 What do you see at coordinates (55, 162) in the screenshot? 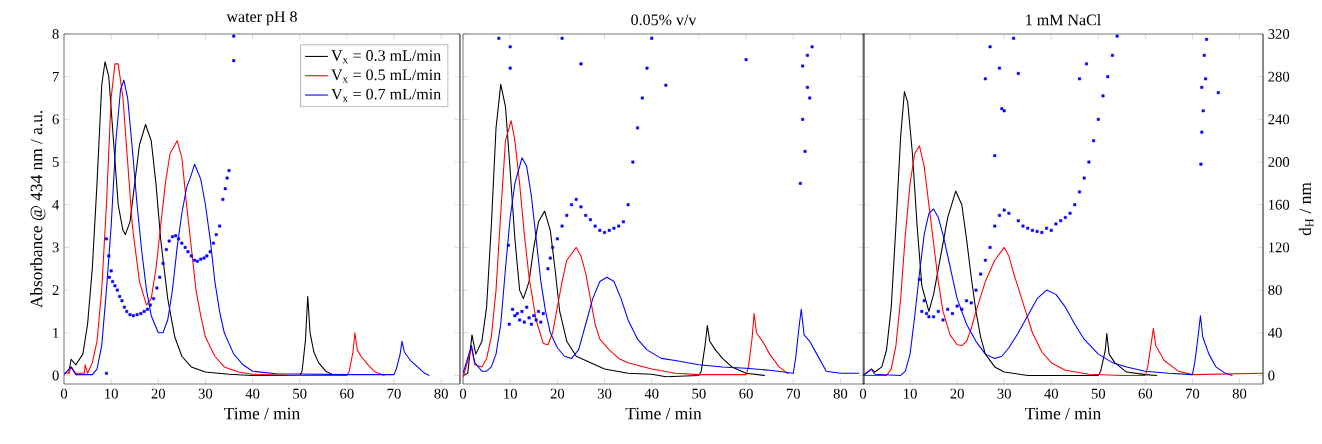
I see `y-tick-label: 5` at bounding box center [55, 162].